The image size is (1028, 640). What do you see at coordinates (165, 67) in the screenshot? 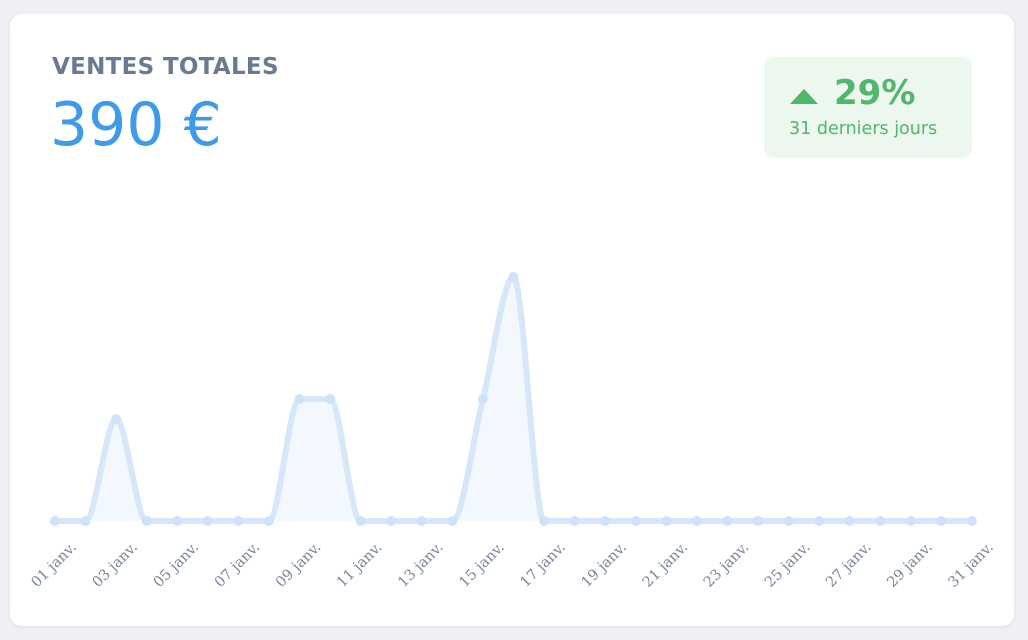
I see `card-title: VENTES TOTALES` at bounding box center [165, 67].